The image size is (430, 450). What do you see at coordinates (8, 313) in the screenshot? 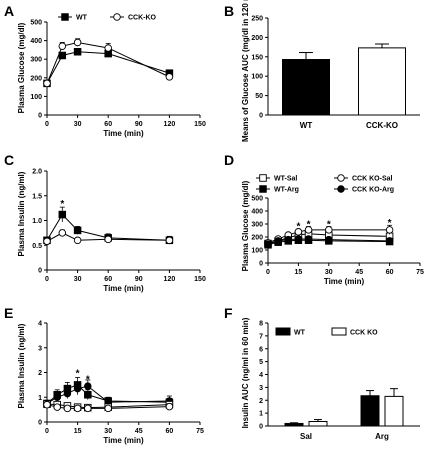
I see `panel-letter-e: E` at bounding box center [8, 313].